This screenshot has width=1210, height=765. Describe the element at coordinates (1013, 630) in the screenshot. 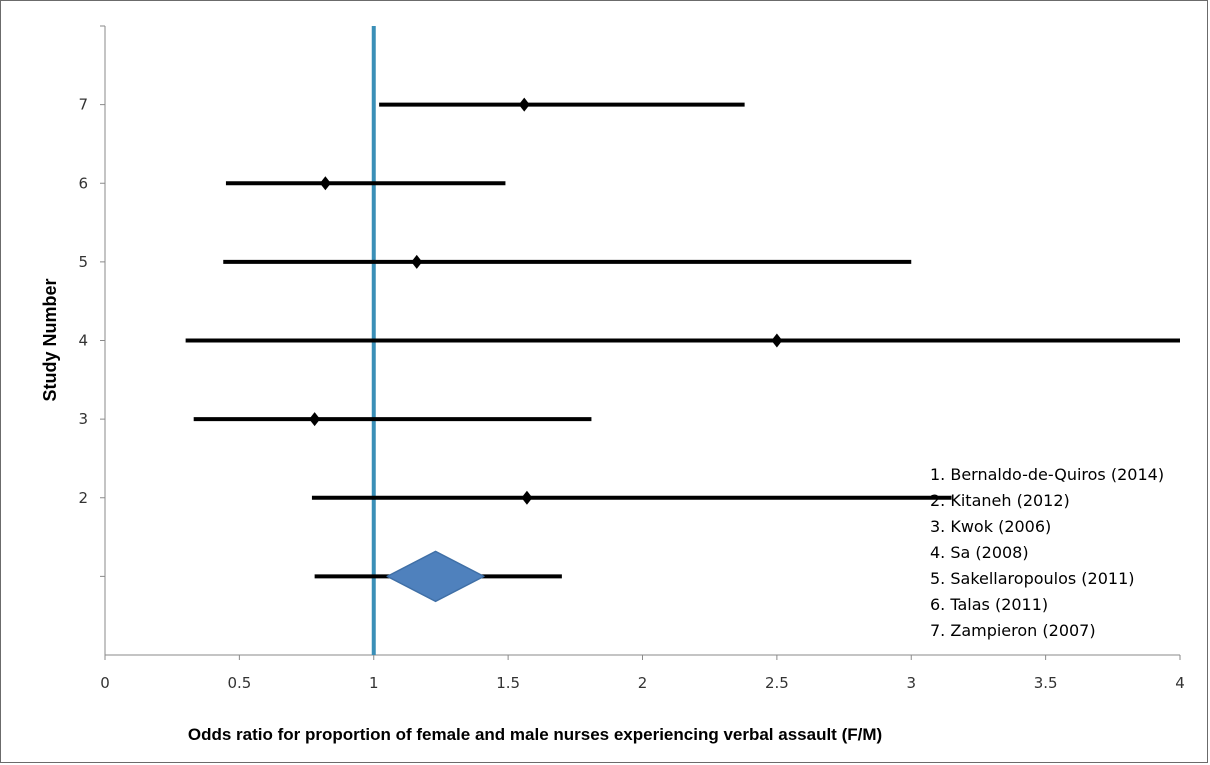

I see `legend-item: 7. Zampieron (2007)` at that location.